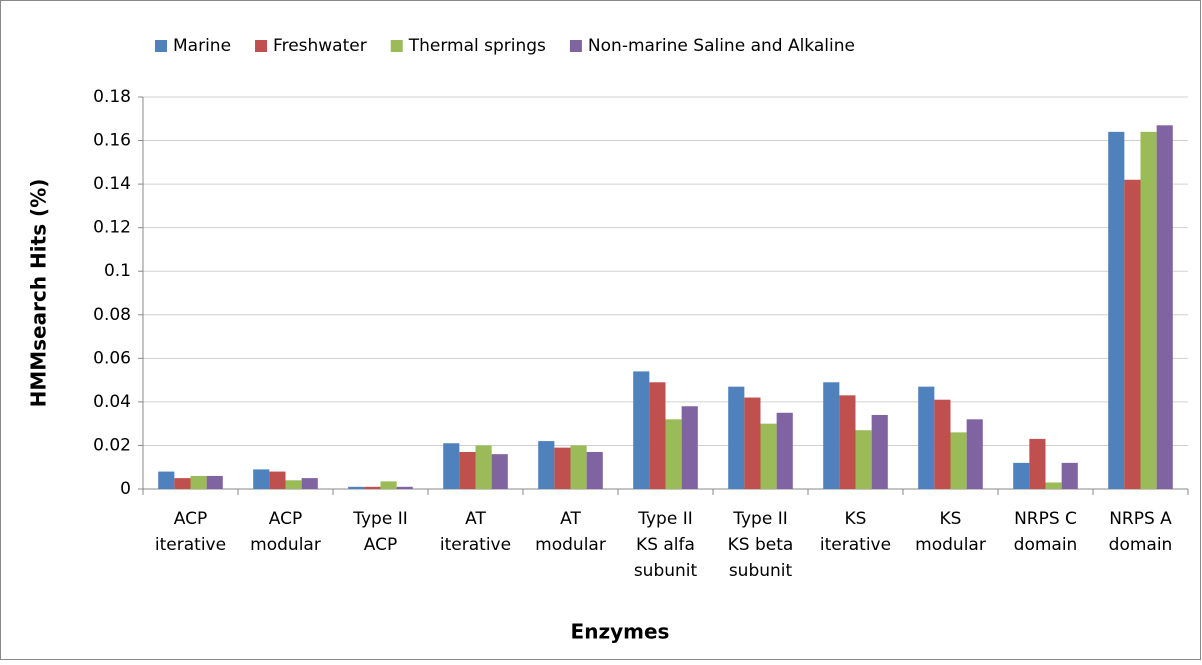  I want to click on x-tick-label: Type II KS beta subunit, so click(761, 545).